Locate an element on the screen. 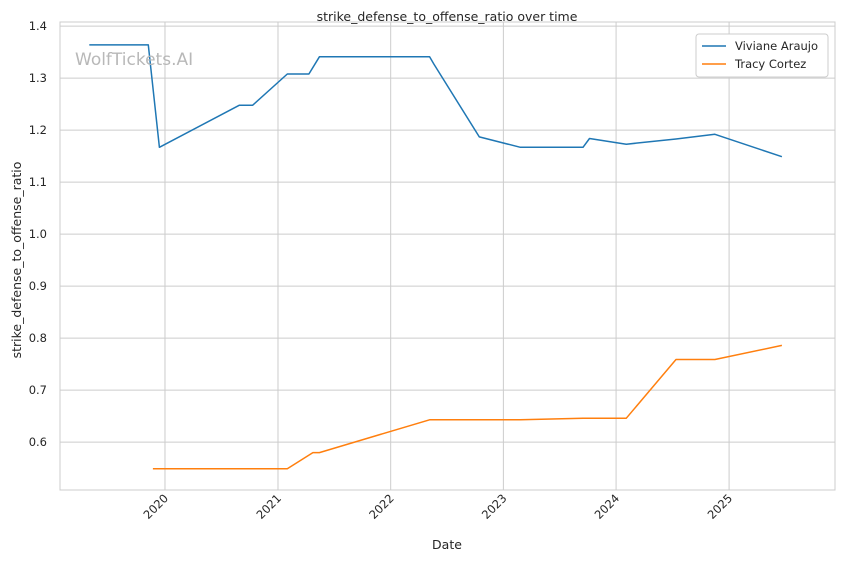 This screenshot has width=844, height=561. y-tick-label: 0.8 is located at coordinates (38, 338).